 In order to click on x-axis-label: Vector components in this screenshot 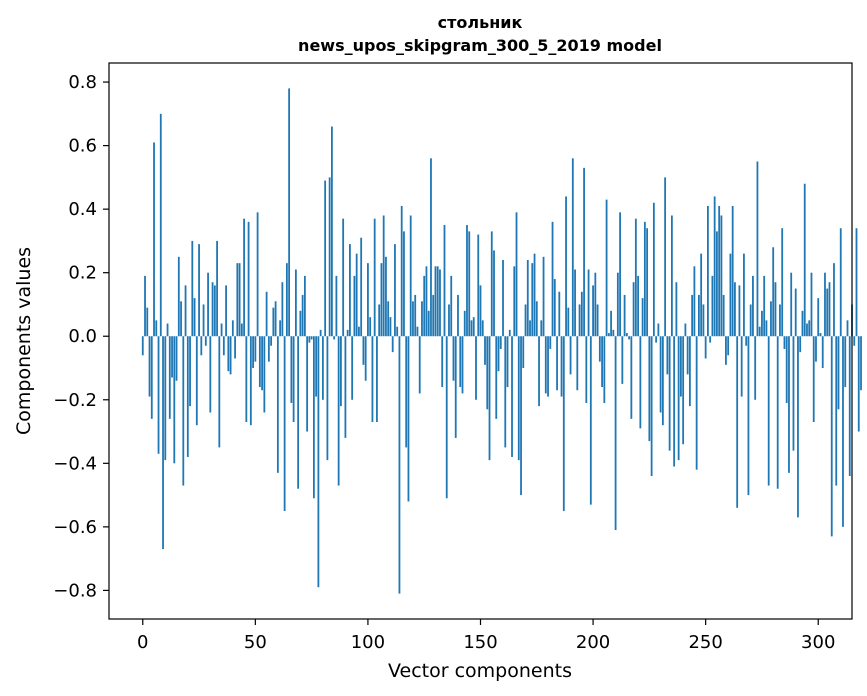, I will do `click(480, 671)`.